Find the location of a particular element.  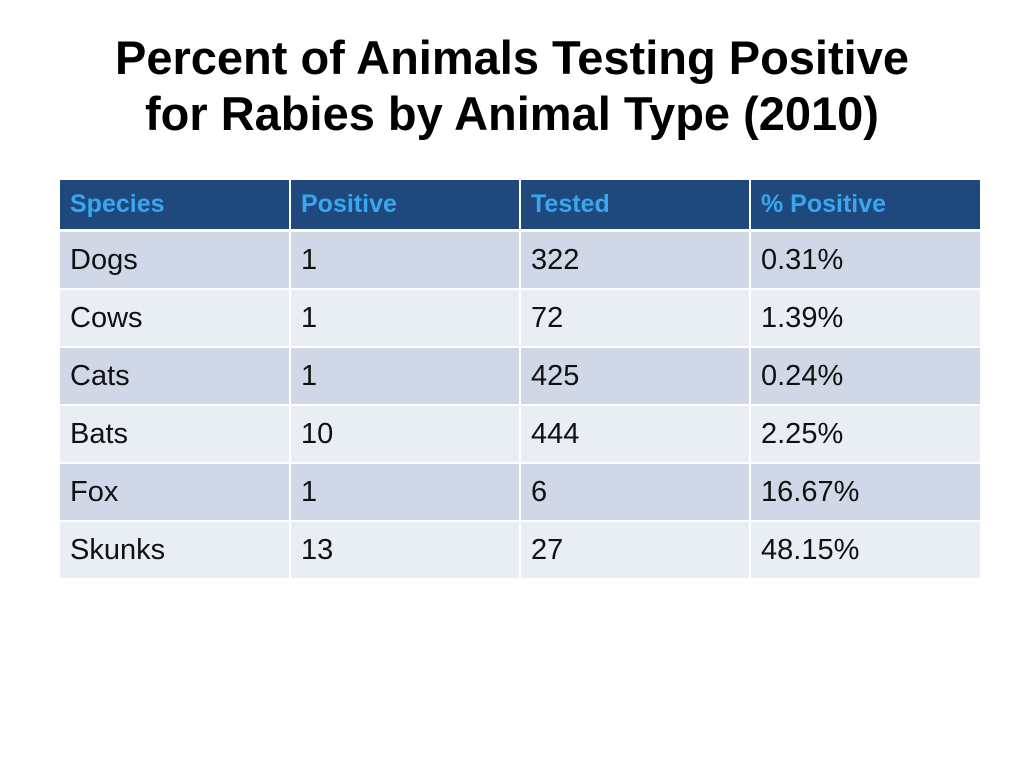

table-row: Cows 1 72 1.39% is located at coordinates (520, 317).